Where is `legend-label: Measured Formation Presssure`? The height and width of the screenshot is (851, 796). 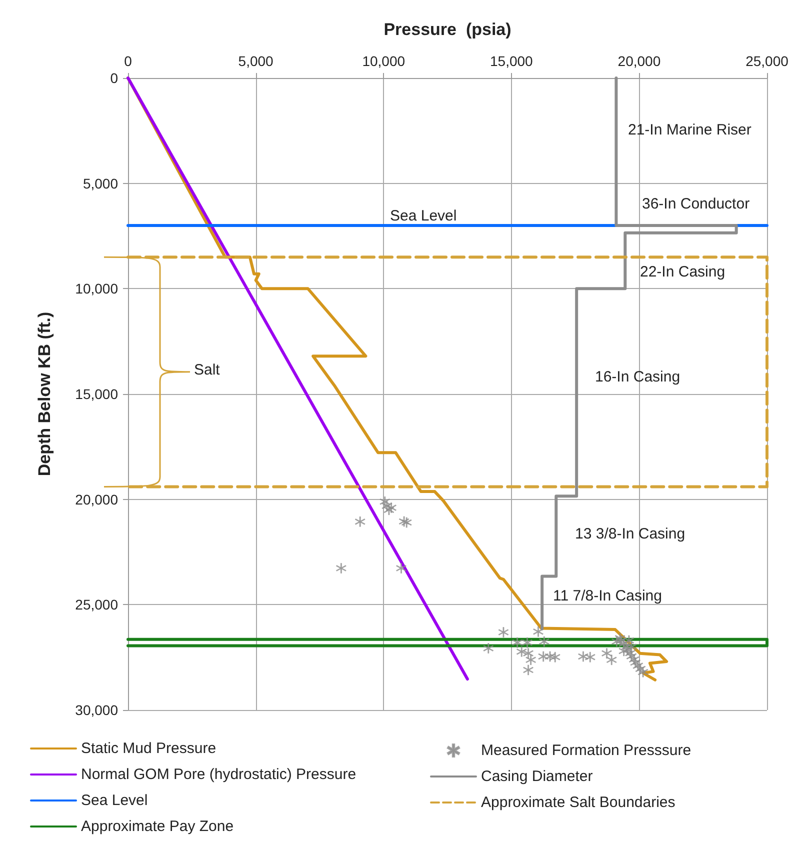 legend-label: Measured Formation Presssure is located at coordinates (586, 750).